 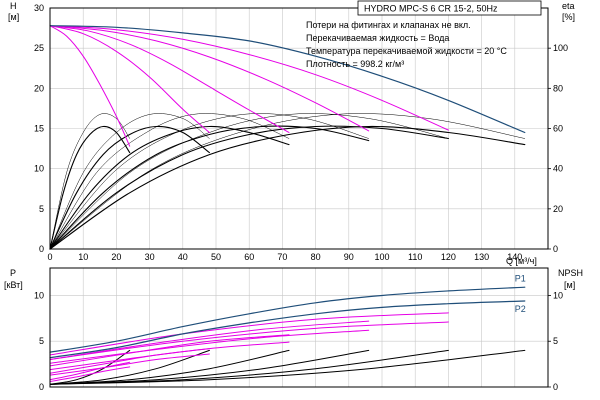 I want to click on head-x-tick-label: 60, so click(x=249, y=257).